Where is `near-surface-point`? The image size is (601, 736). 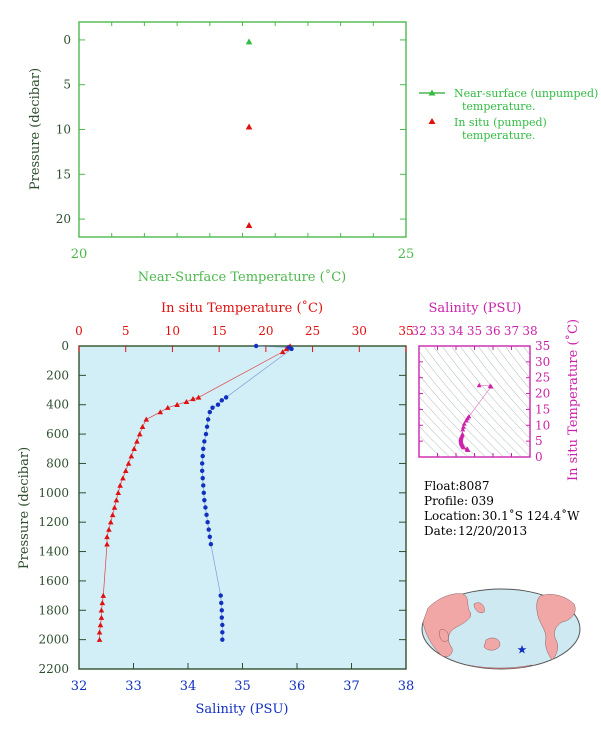
near-surface-point is located at coordinates (249, 41).